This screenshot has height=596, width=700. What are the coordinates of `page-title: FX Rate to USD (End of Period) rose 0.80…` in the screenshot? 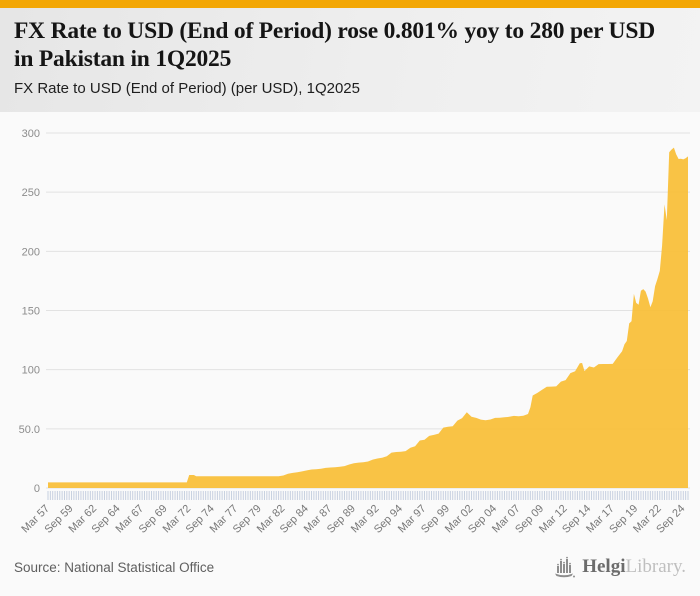 It's located at (334, 45).